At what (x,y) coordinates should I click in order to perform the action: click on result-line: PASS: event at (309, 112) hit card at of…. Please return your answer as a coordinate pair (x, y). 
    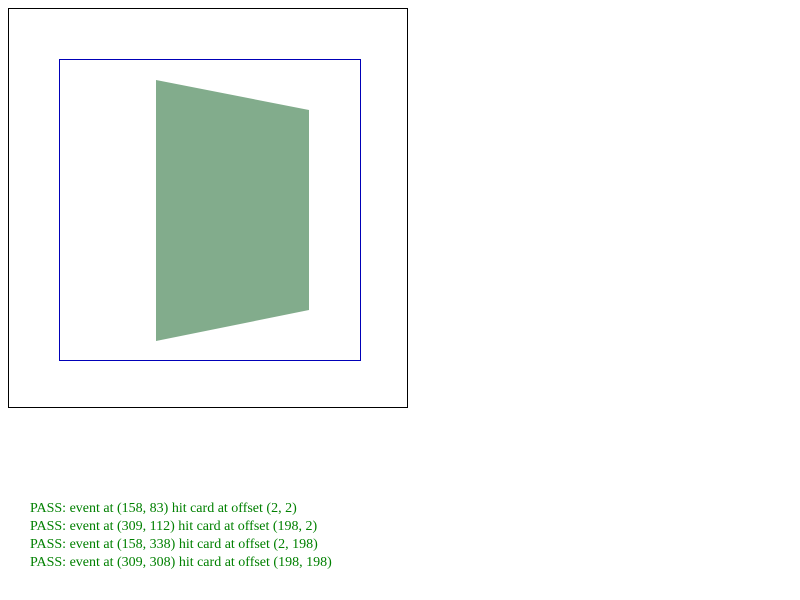
    Looking at the image, I should click on (174, 526).